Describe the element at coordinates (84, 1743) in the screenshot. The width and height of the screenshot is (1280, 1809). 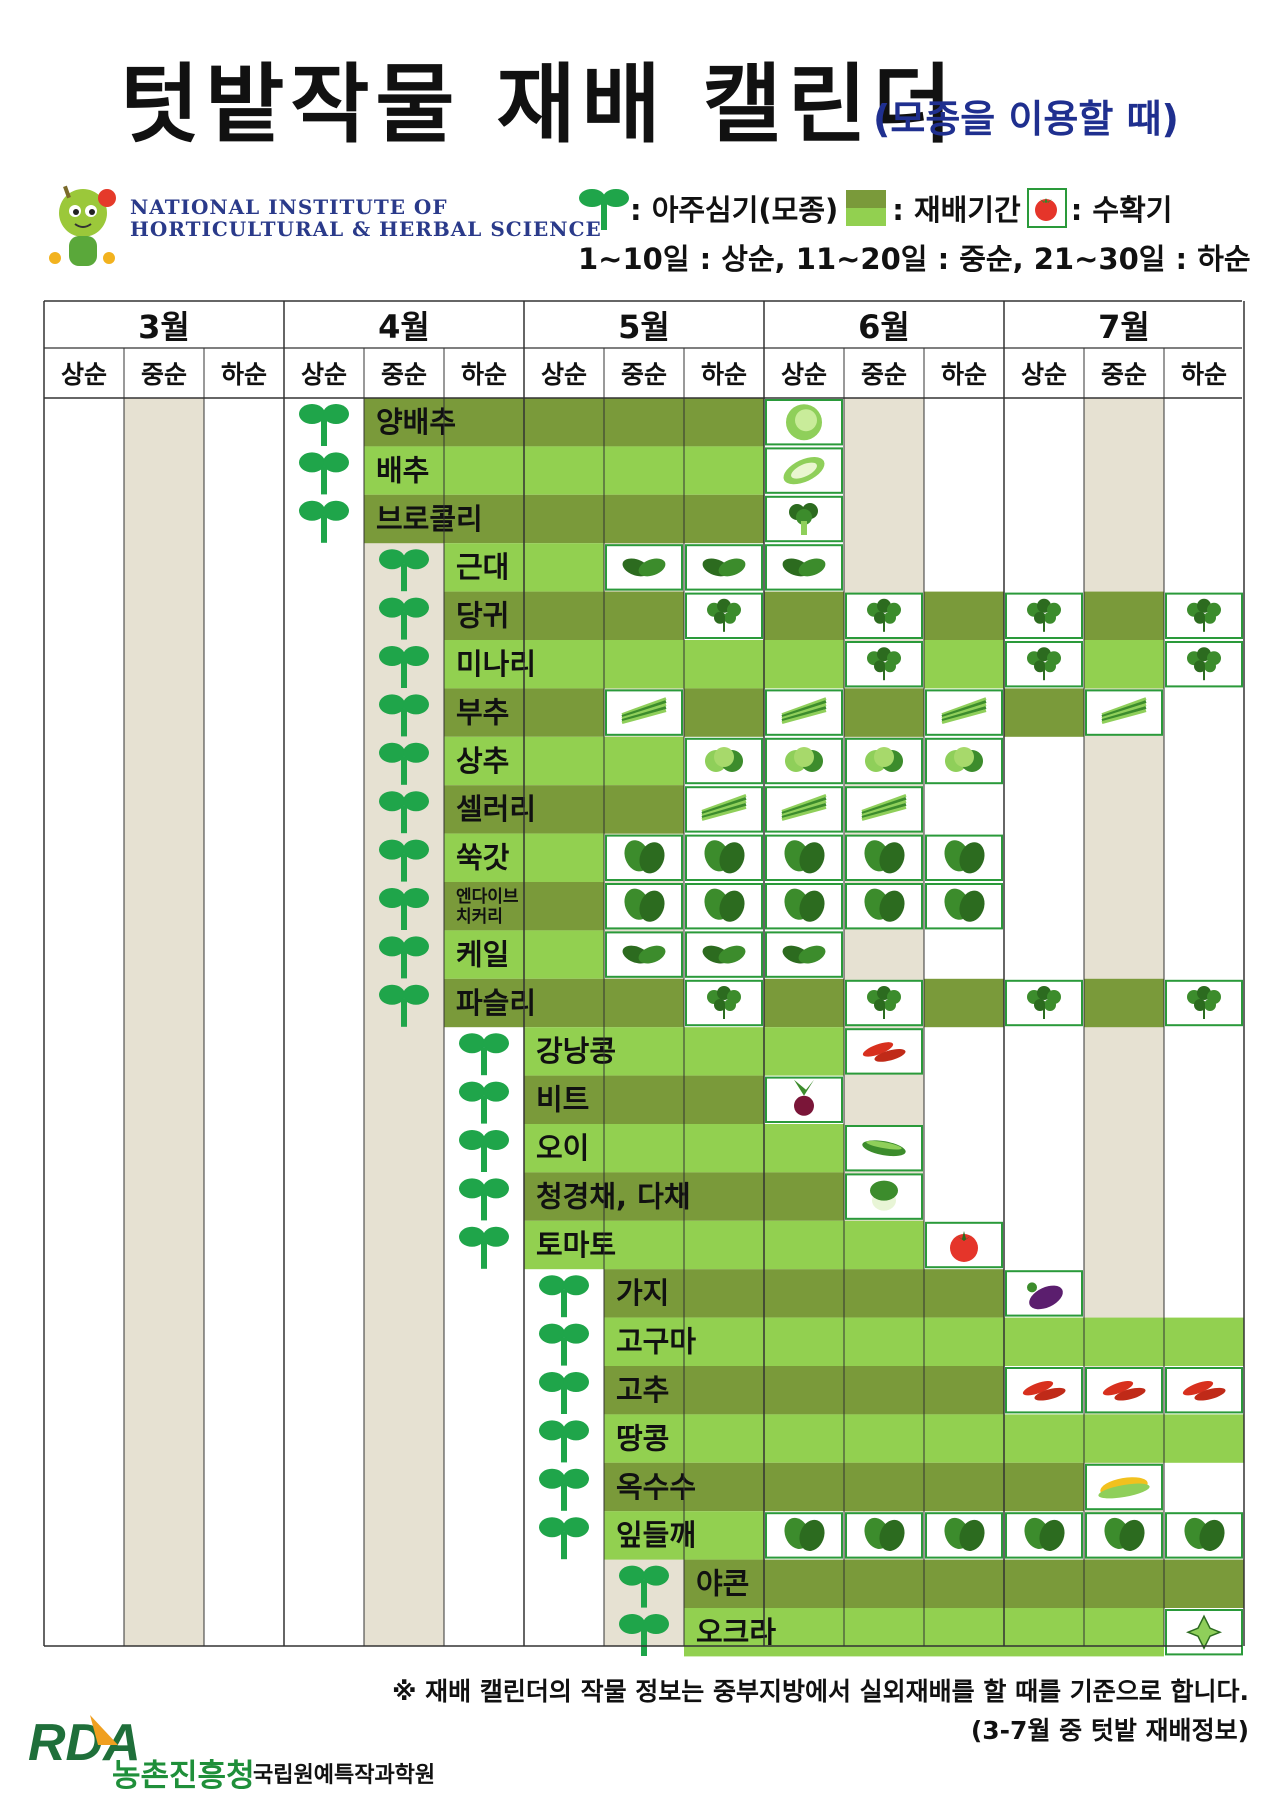
I see `svg-text: RDA` at that location.